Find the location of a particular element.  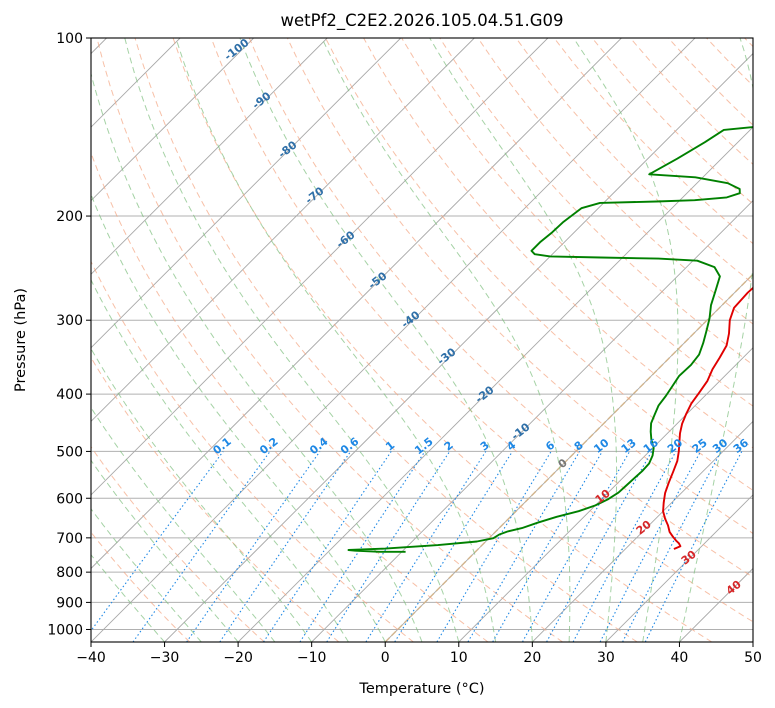

y-tick-label: 100 is located at coordinates (69, 39).